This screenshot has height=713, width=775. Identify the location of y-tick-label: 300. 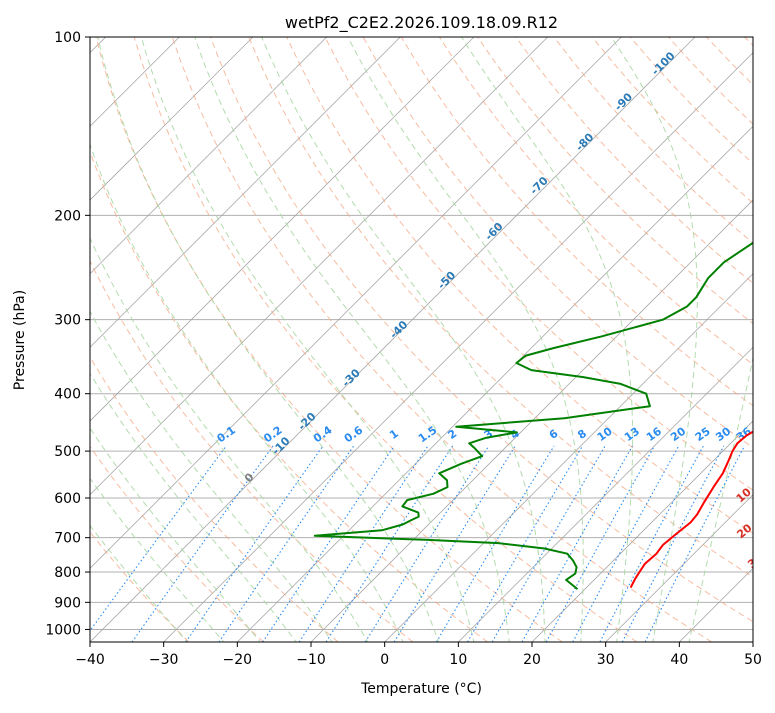
(67, 321).